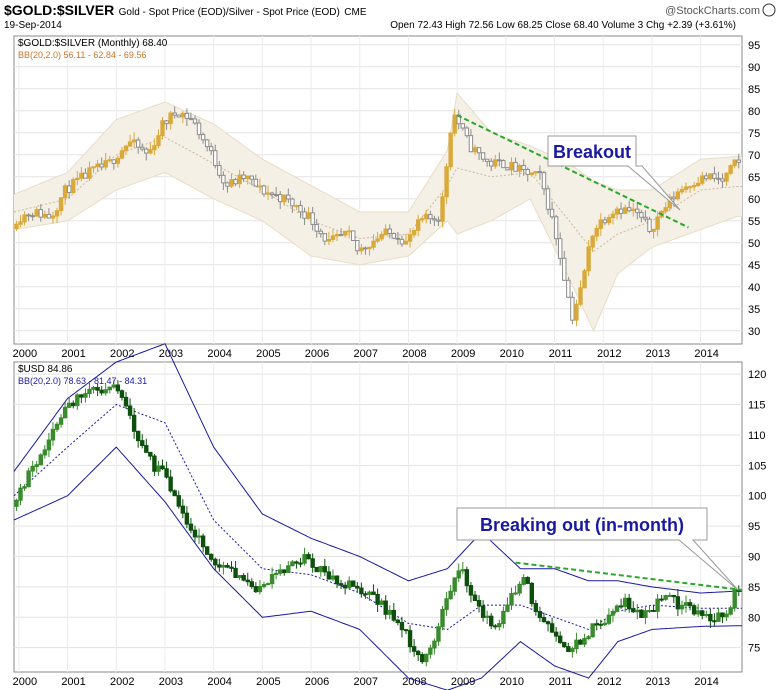  I want to click on x-tick-label: 2011, so click(561, 682).